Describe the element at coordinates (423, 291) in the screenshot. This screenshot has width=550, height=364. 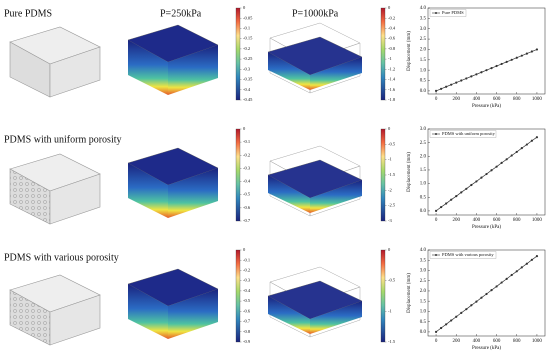
I see `y-tick-label: 2.0` at that location.